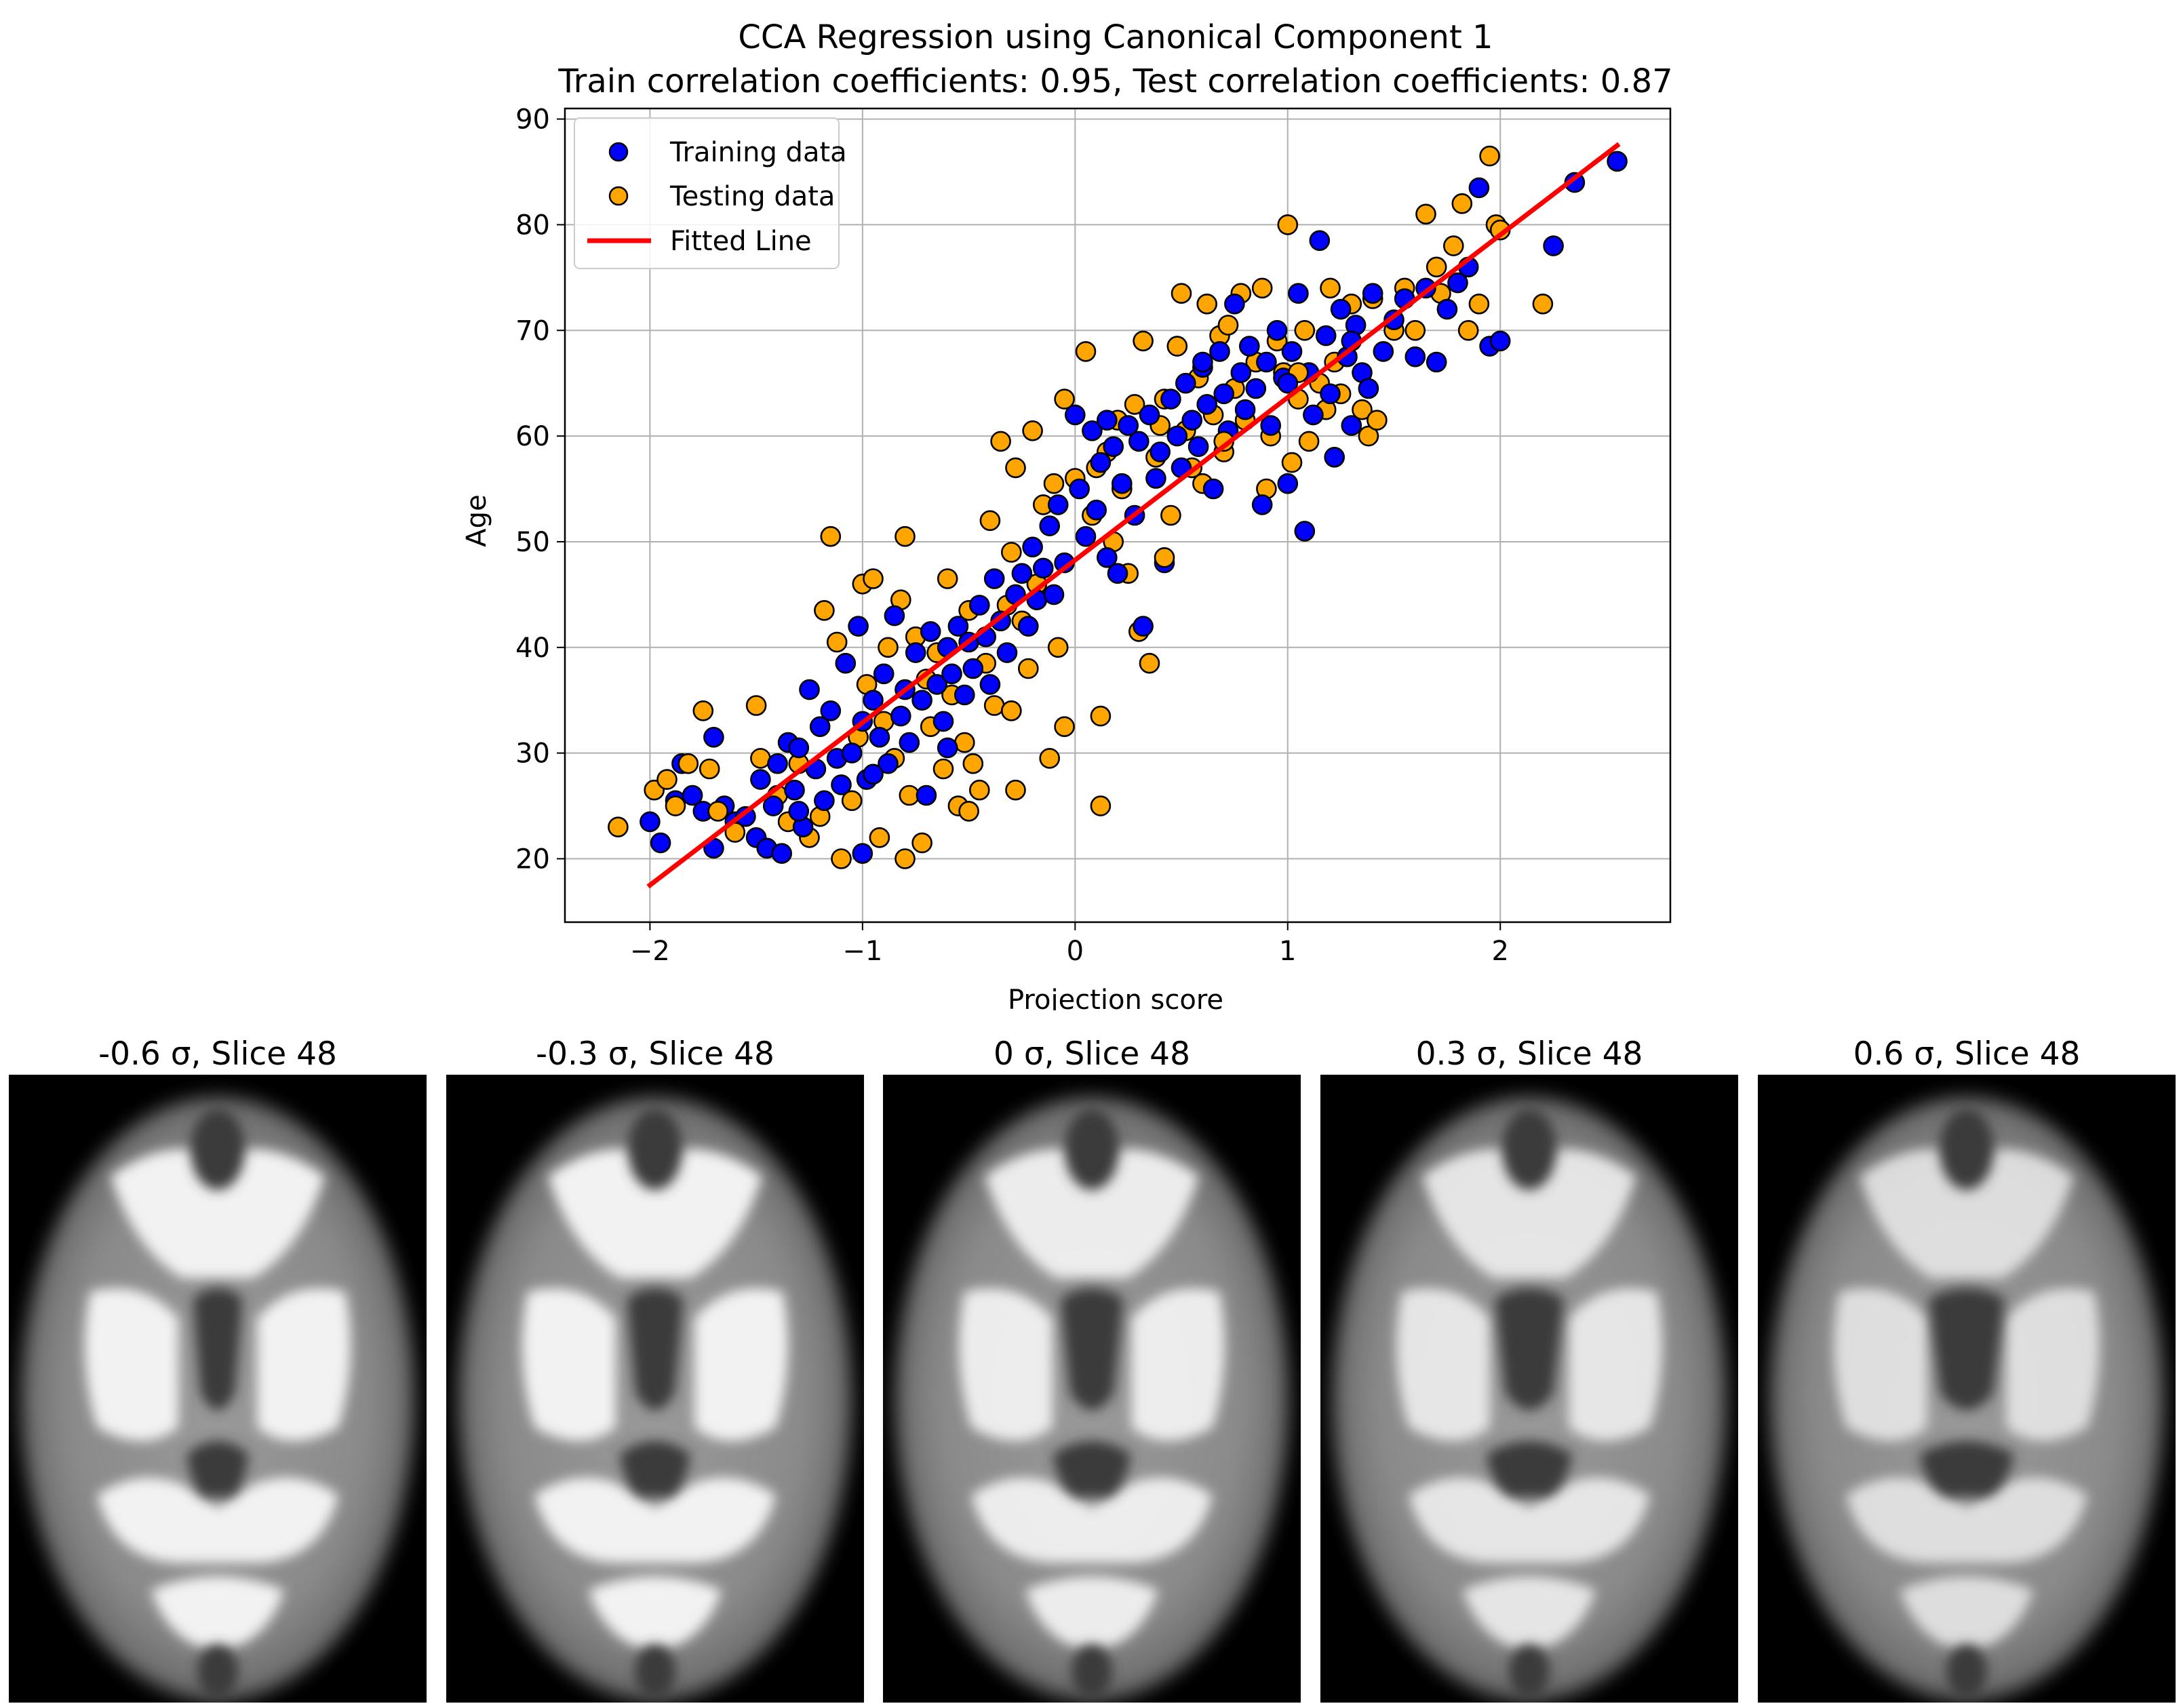 The height and width of the screenshot is (1708, 2181). What do you see at coordinates (1075, 951) in the screenshot?
I see `x-tick-label: 0` at bounding box center [1075, 951].